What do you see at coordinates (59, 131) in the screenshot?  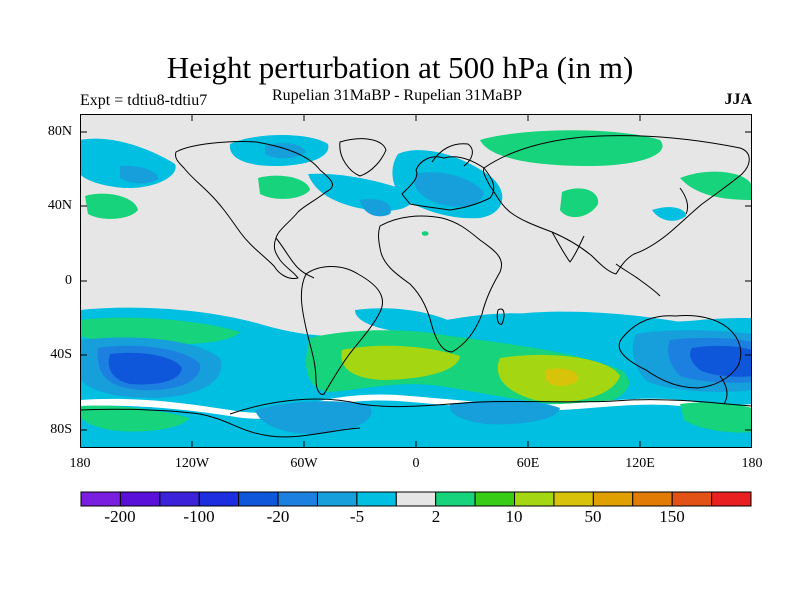 I see `lat-tick-label: 80N` at bounding box center [59, 131].